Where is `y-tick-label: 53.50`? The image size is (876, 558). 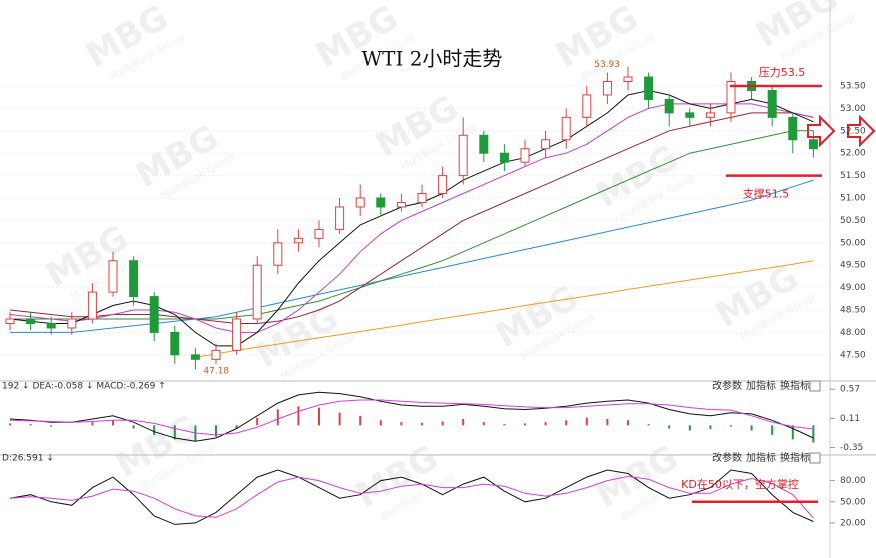
y-tick-label: 53.50 is located at coordinates (853, 86).